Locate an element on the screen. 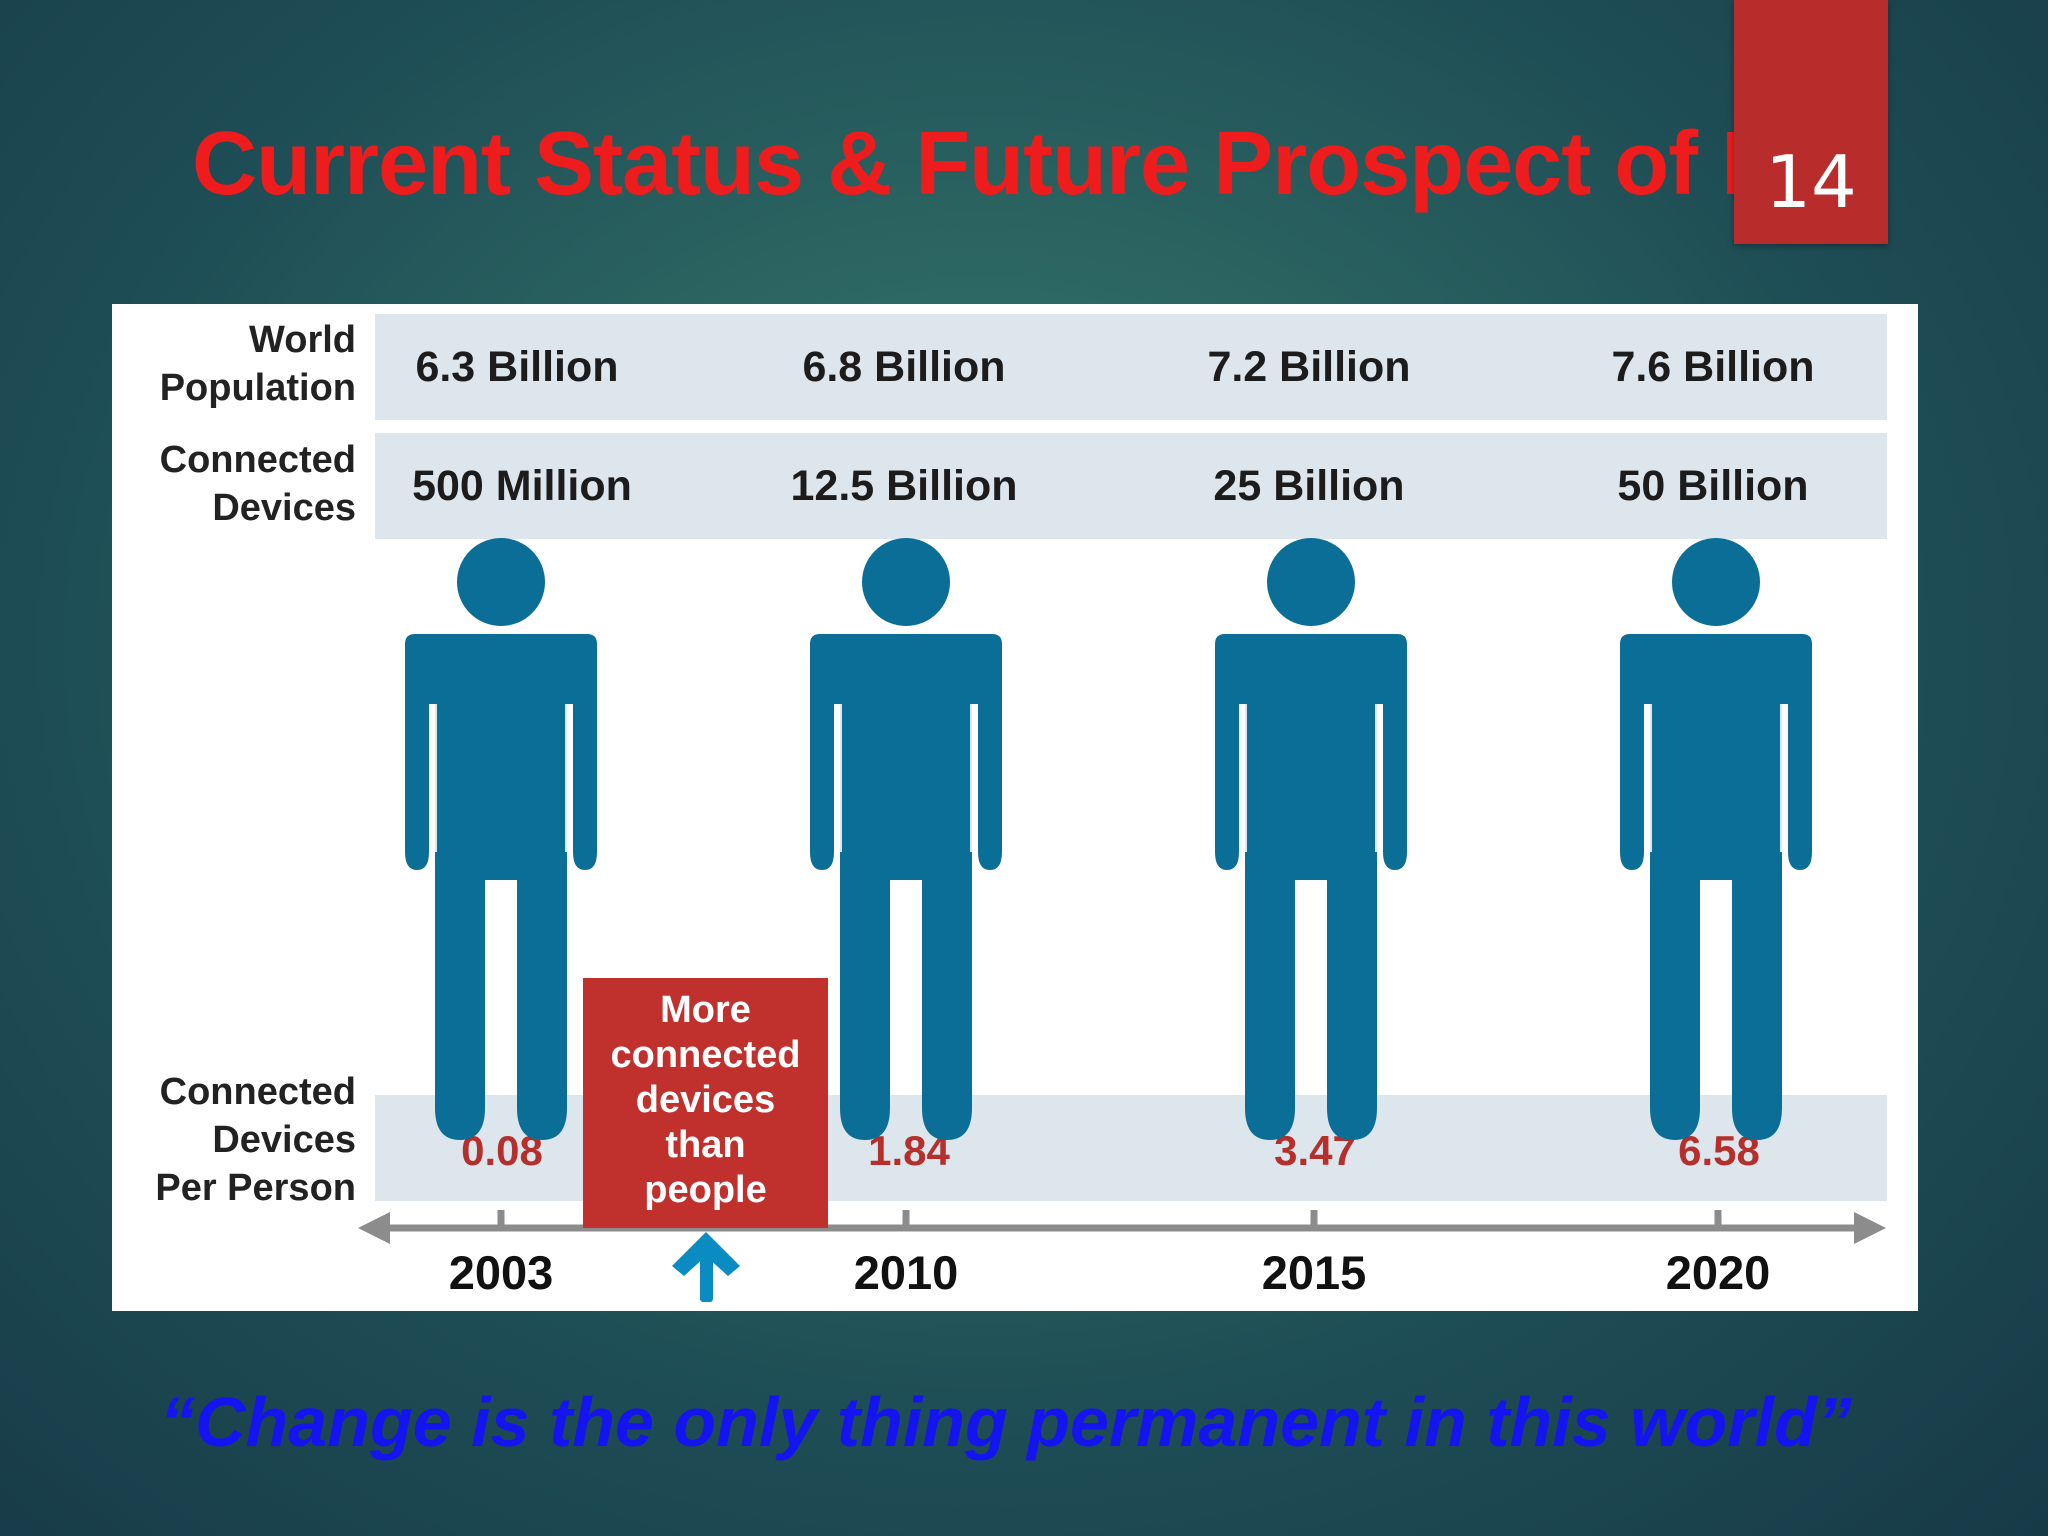 This screenshot has height=1536, width=2048. slide-title: Current Status & Future Prospect of IoT is located at coordinates (1023, 164).